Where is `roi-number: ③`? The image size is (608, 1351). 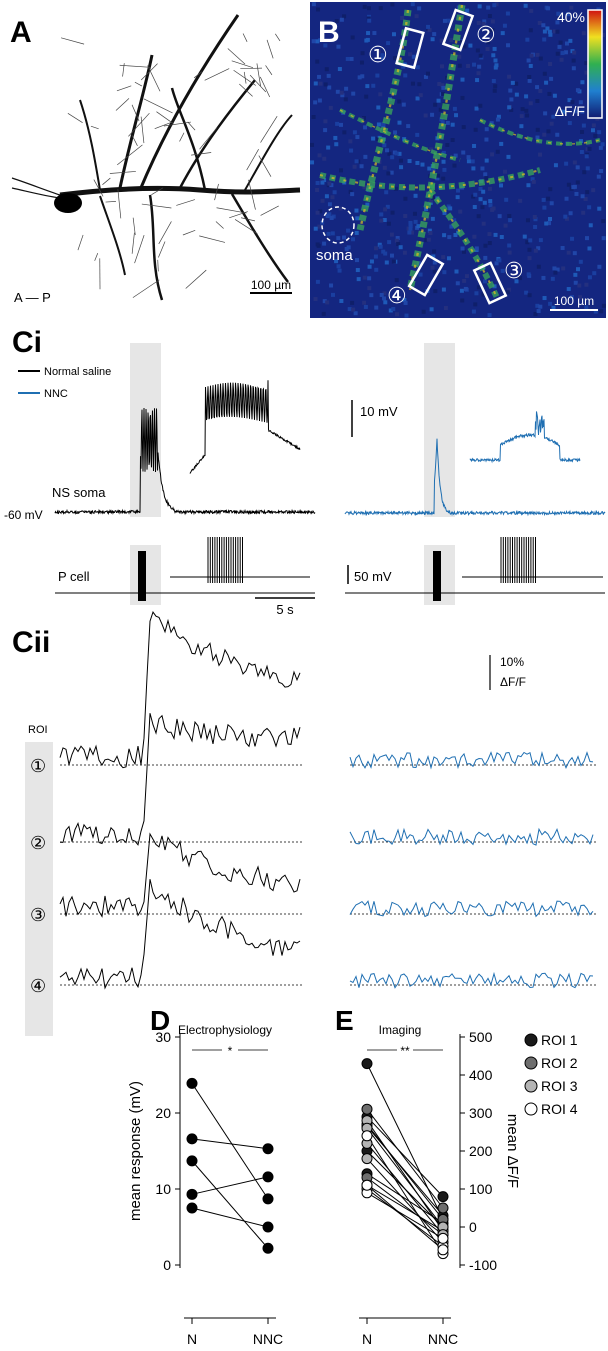 roi-number: ③ is located at coordinates (514, 271).